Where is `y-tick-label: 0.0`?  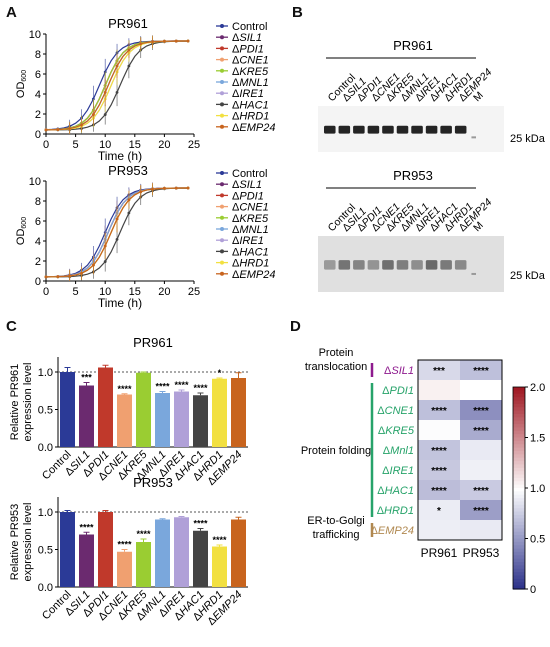 y-tick-label: 0.0 is located at coordinates (45, 588).